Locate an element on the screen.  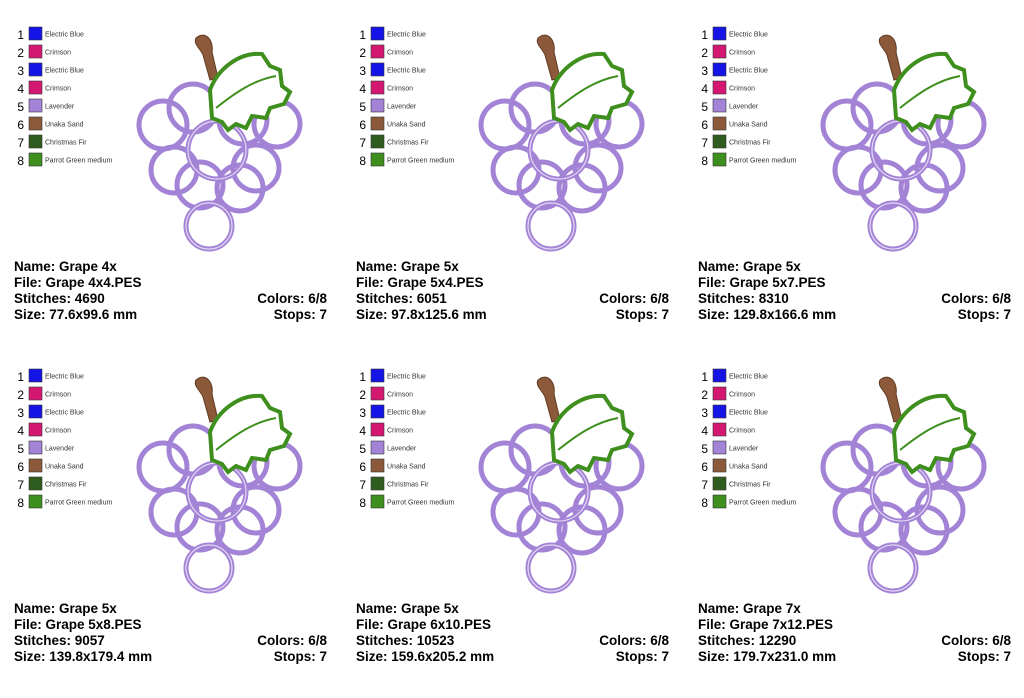
design-size: Size: 97.8x125.6 mm is located at coordinates (421, 314).